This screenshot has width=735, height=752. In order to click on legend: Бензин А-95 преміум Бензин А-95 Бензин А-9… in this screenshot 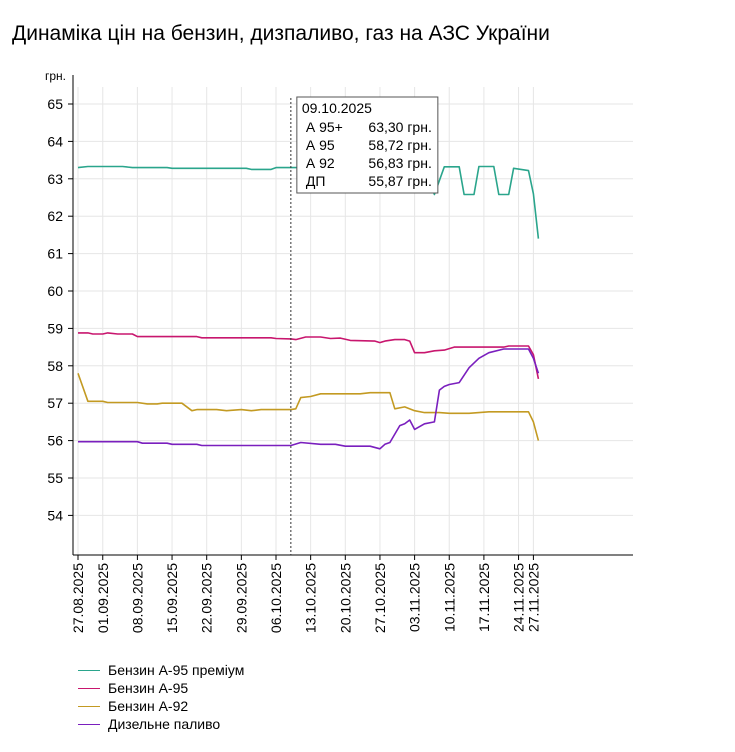, I will do `click(161, 697)`.